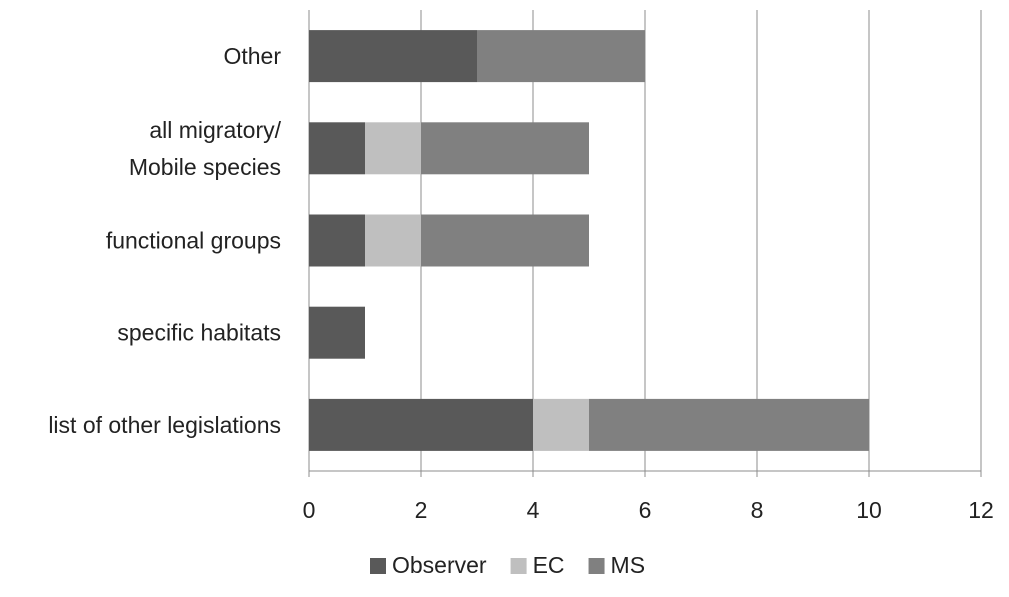  What do you see at coordinates (549, 565) in the screenshot?
I see `legend-label-ec: EC` at bounding box center [549, 565].